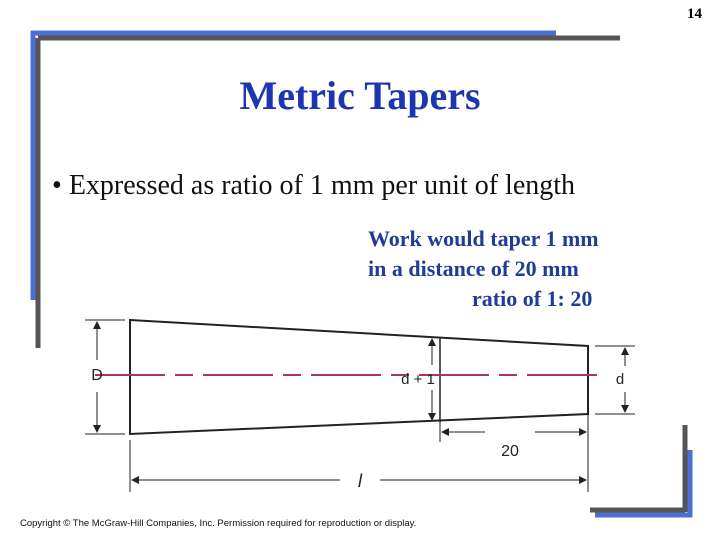 The height and width of the screenshot is (540, 720). Describe the element at coordinates (360, 481) in the screenshot. I see `label-l: l` at that location.